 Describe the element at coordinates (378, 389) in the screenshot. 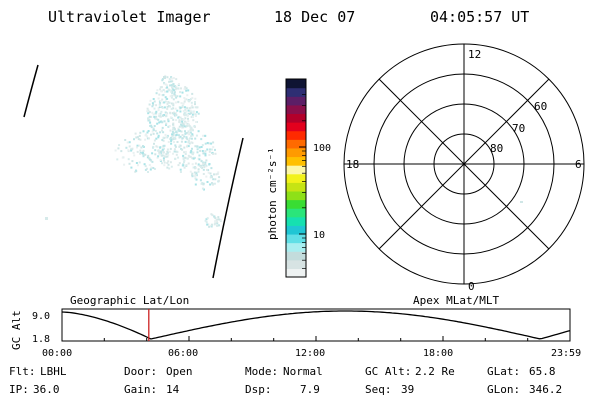

I see `info-seq-key: Seq:` at that location.